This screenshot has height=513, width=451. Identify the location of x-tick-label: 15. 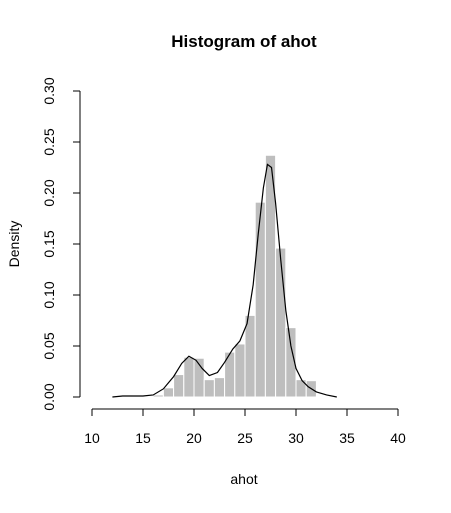
(143, 438).